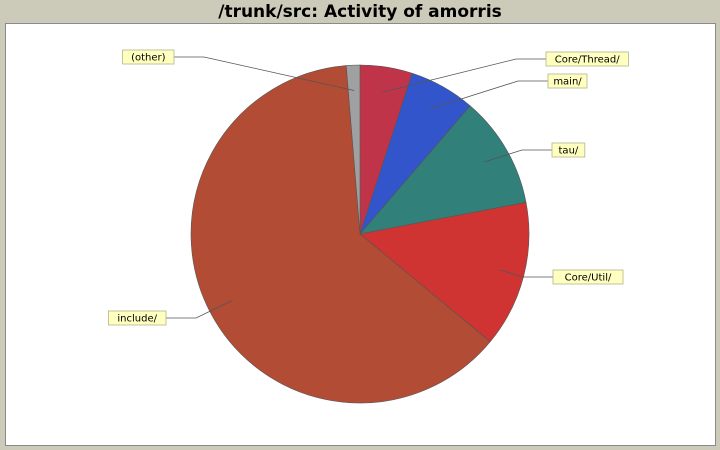  I want to click on pie-slice-tau, so click(443, 170).